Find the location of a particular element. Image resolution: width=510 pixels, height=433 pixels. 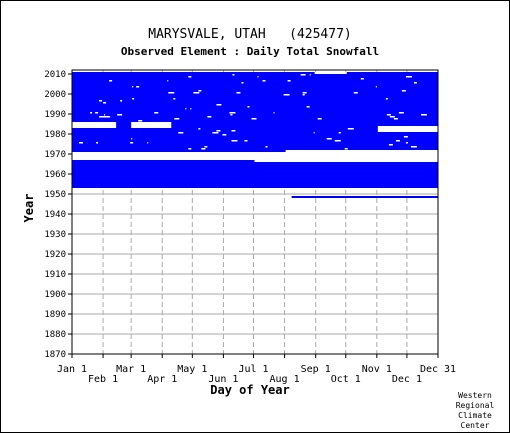

y-tick-label: 1980 is located at coordinates (55, 135).